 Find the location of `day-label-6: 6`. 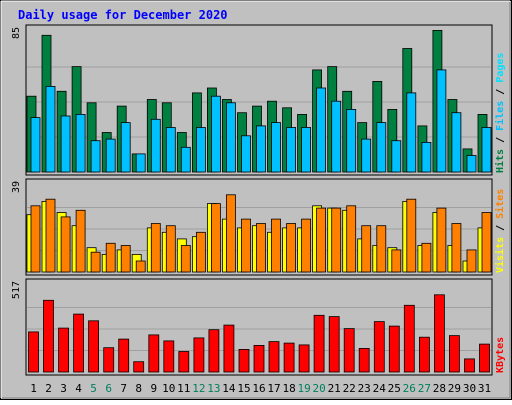

day-label-6: 6 is located at coordinates (108, 388).